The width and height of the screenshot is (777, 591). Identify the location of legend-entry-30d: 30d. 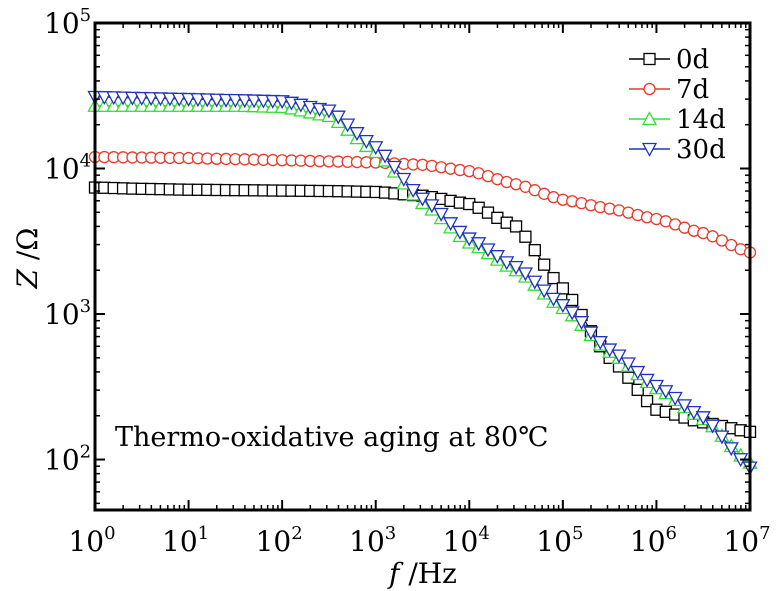
(677, 150).